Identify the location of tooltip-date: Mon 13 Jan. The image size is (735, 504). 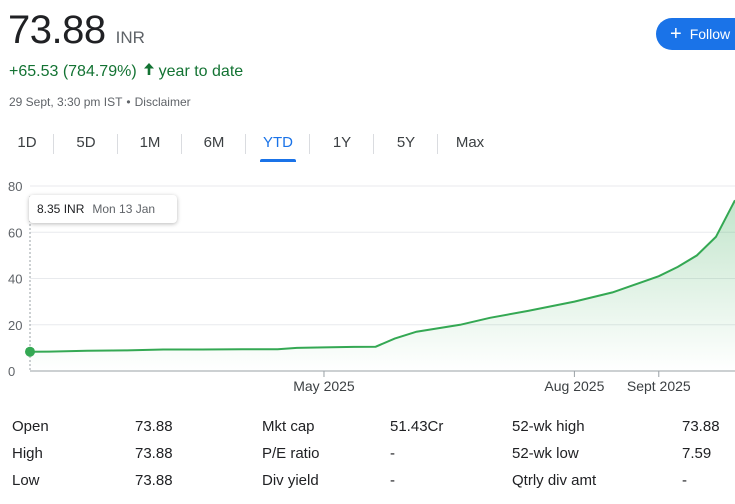
(124, 209).